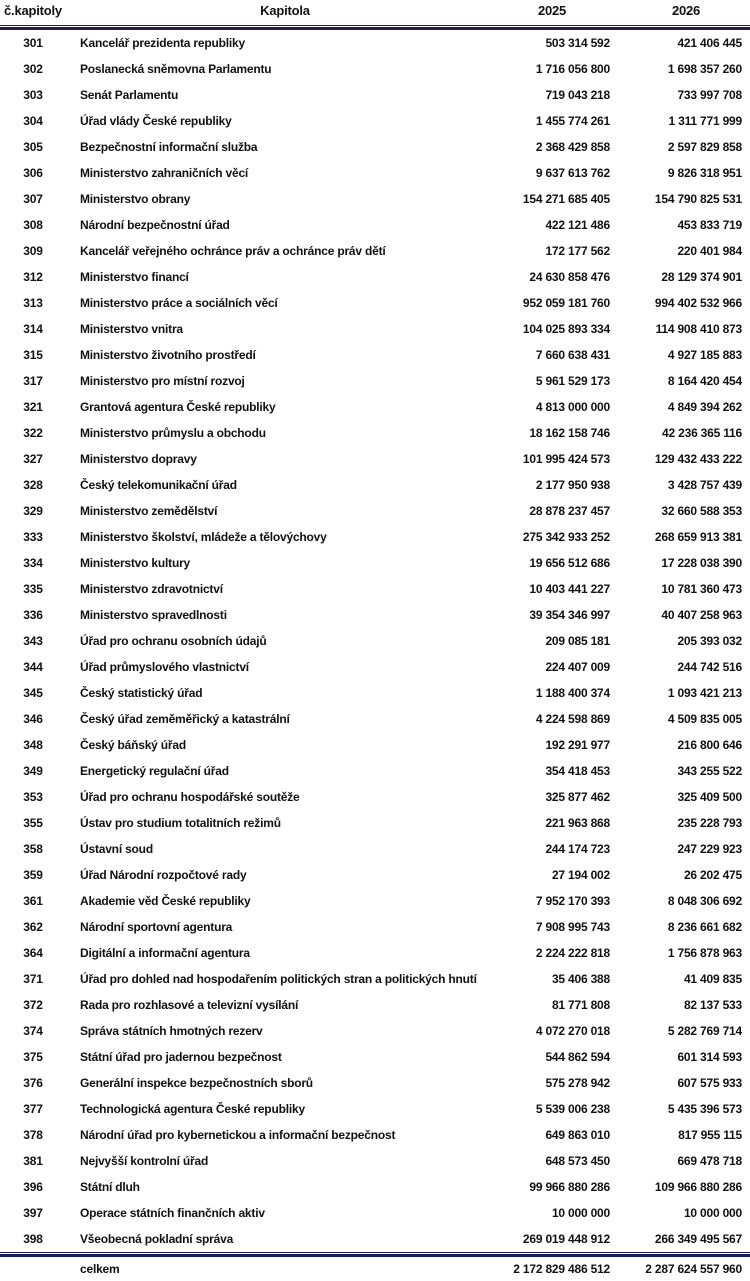  What do you see at coordinates (33, 641) in the screenshot?
I see `chapter-number-cell: 343` at bounding box center [33, 641].